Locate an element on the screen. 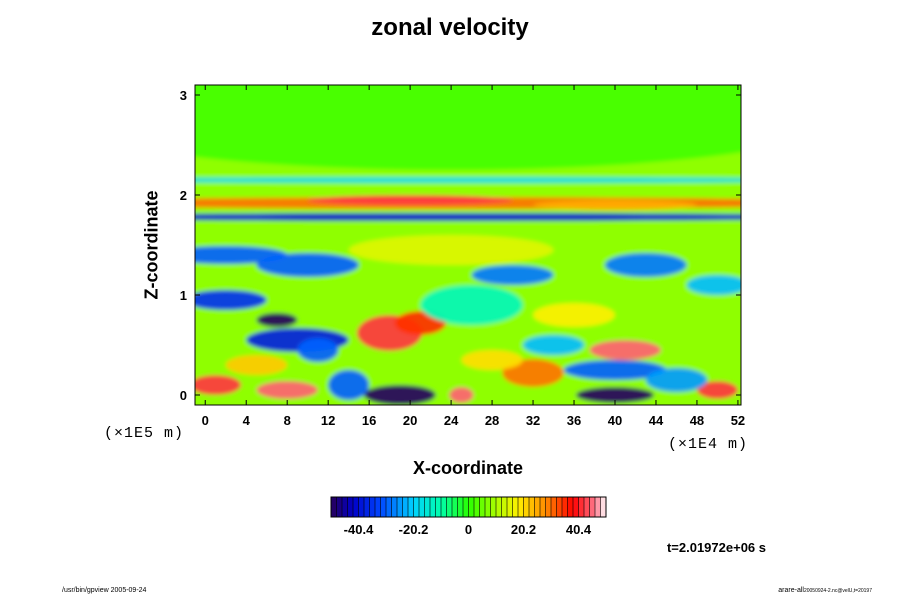  footer-command: /usr/bin/gpview 2005-09-24 is located at coordinates (104, 590).